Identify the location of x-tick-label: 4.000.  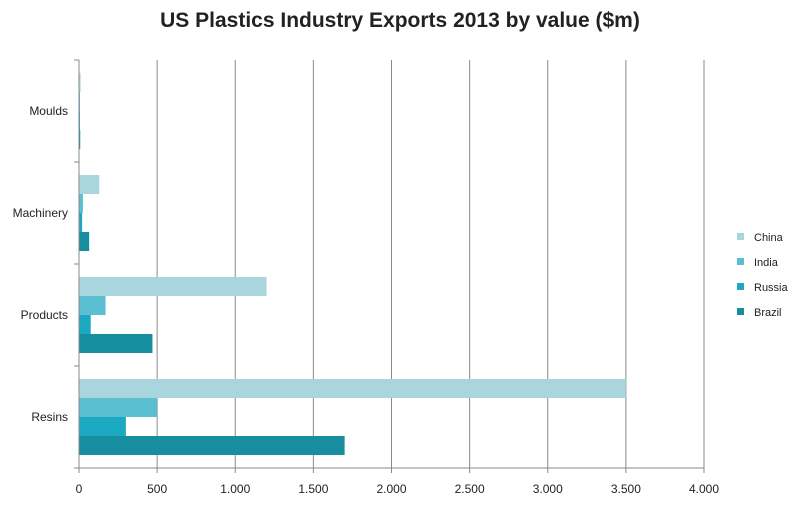
(704, 489).